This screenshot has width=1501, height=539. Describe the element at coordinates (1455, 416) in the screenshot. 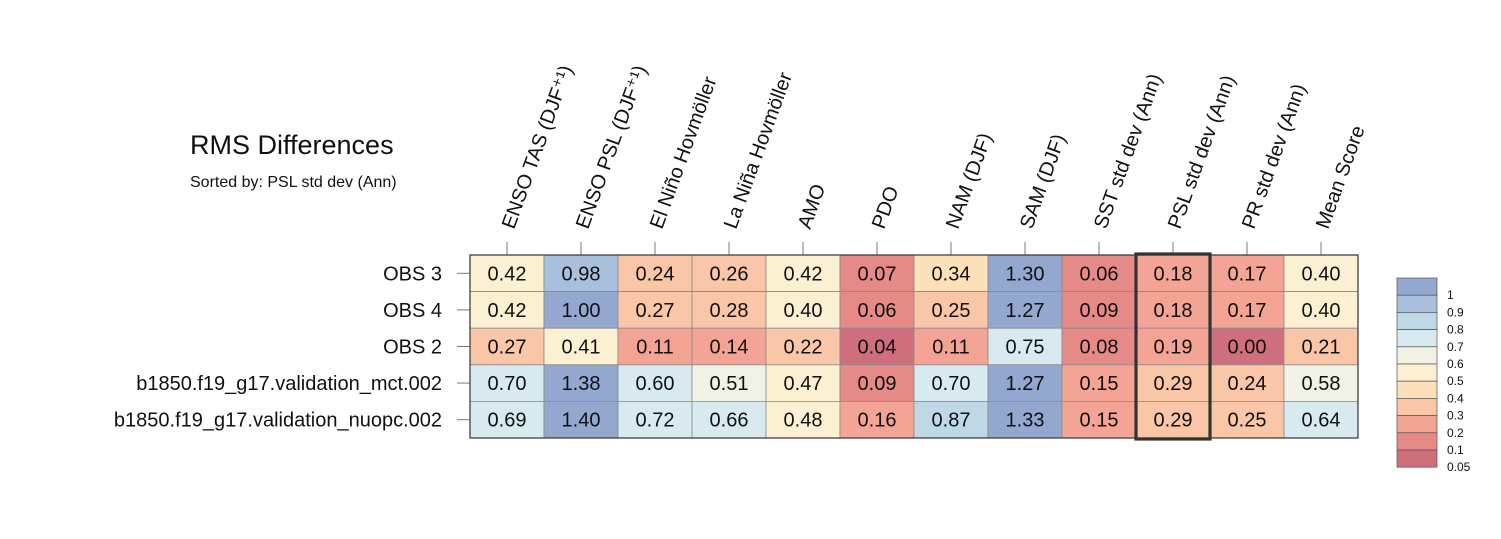

I see `colorbar-tick-label: 0.3` at that location.